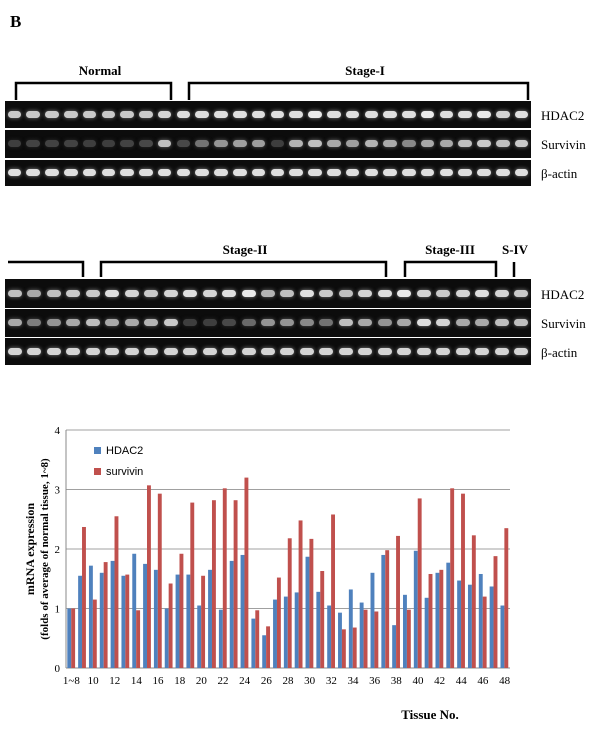 This screenshot has height=732, width=600. What do you see at coordinates (268, 144) in the screenshot?
I see `gel-top-survivin-strip` at bounding box center [268, 144].